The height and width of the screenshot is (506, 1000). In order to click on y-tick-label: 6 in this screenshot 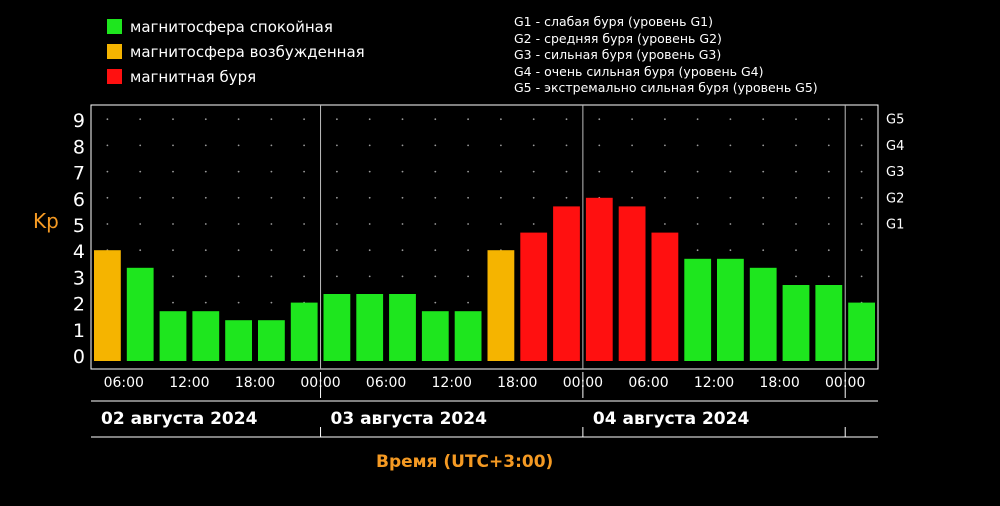, I will do `click(79, 200)`.